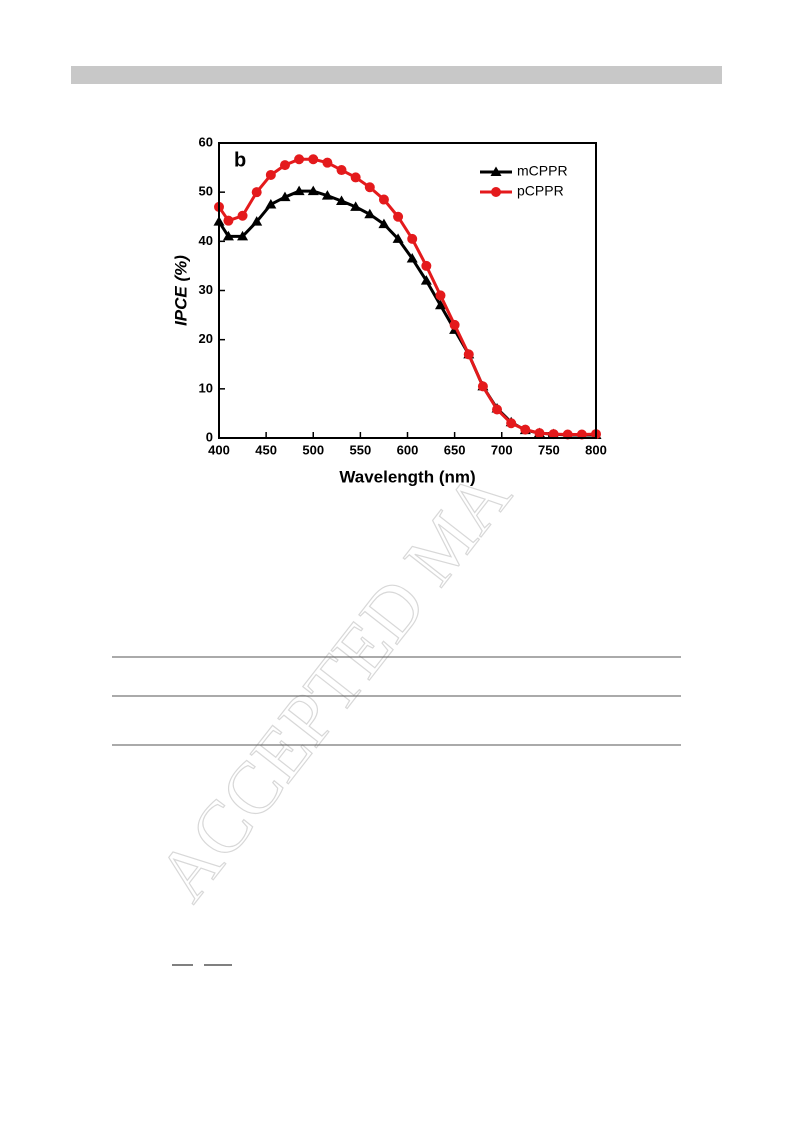 This screenshot has width=793, height=1123. I want to click on x-tick-label: 500, so click(313, 449).